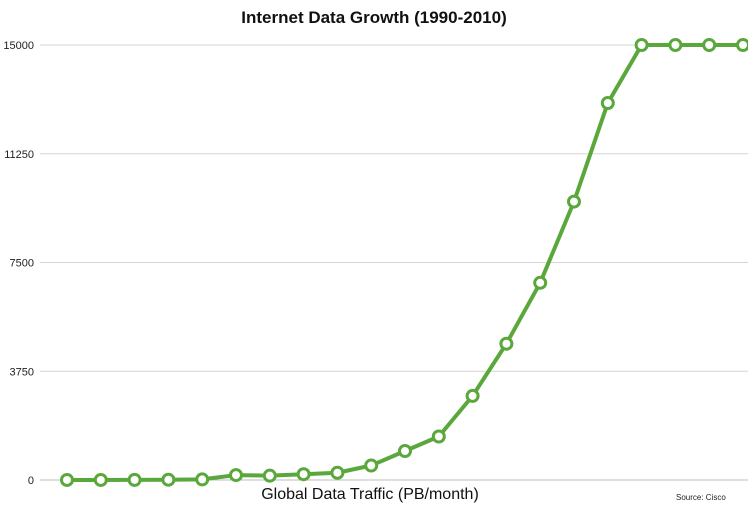 Image resolution: width=748 pixels, height=508 pixels. I want to click on y-axis-ticks: 0 3750 7500 11250 15000, so click(18, 263).